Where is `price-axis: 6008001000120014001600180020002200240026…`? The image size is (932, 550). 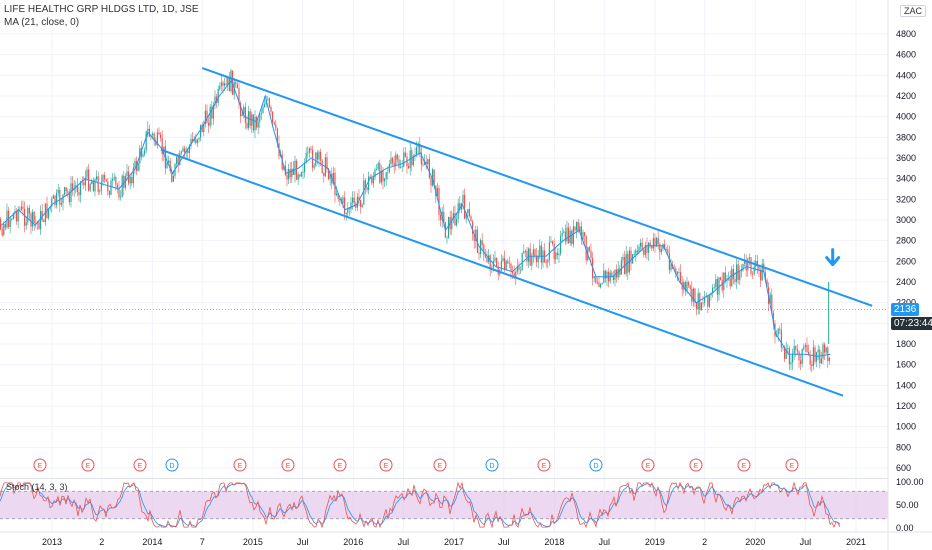
price-axis: 6008001000120014001600180020002200240026… is located at coordinates (906, 251).